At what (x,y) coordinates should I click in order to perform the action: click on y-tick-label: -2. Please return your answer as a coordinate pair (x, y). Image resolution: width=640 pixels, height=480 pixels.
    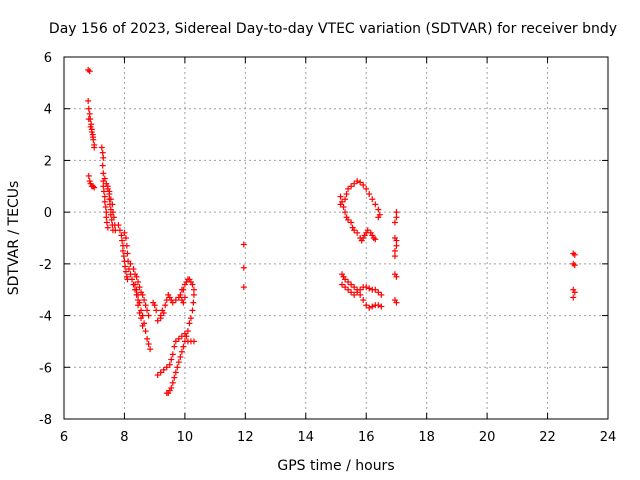
    Looking at the image, I should click on (45, 265).